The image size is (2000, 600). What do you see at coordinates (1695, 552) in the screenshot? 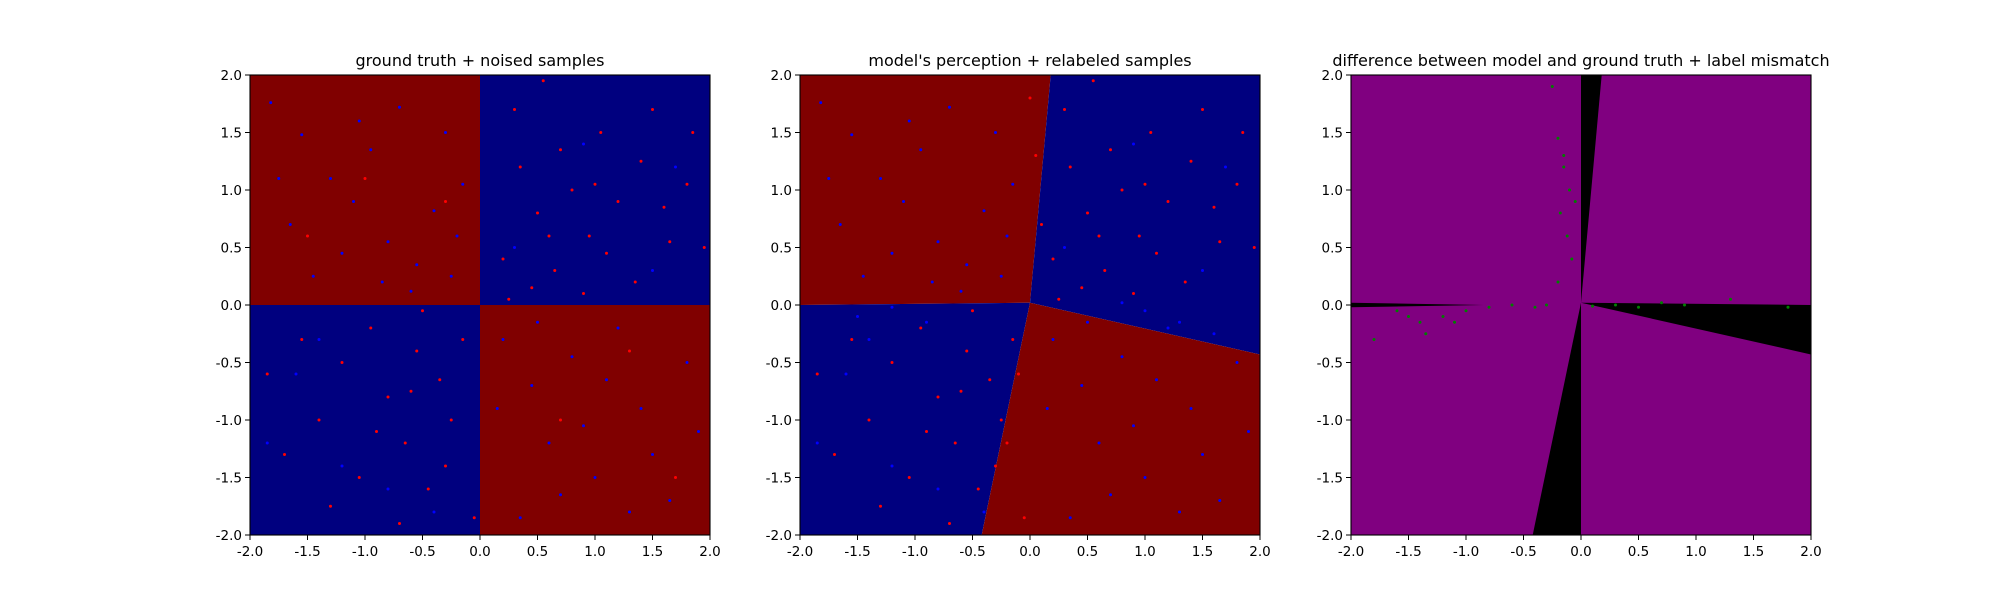
I see `x-tick-label: 1.0` at bounding box center [1695, 552].